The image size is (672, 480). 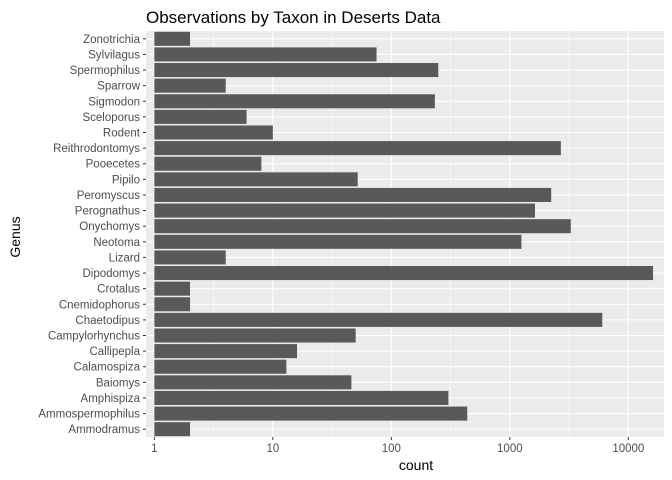 What do you see at coordinates (114, 352) in the screenshot?
I see `y-tick-label: Callipepla` at bounding box center [114, 352].